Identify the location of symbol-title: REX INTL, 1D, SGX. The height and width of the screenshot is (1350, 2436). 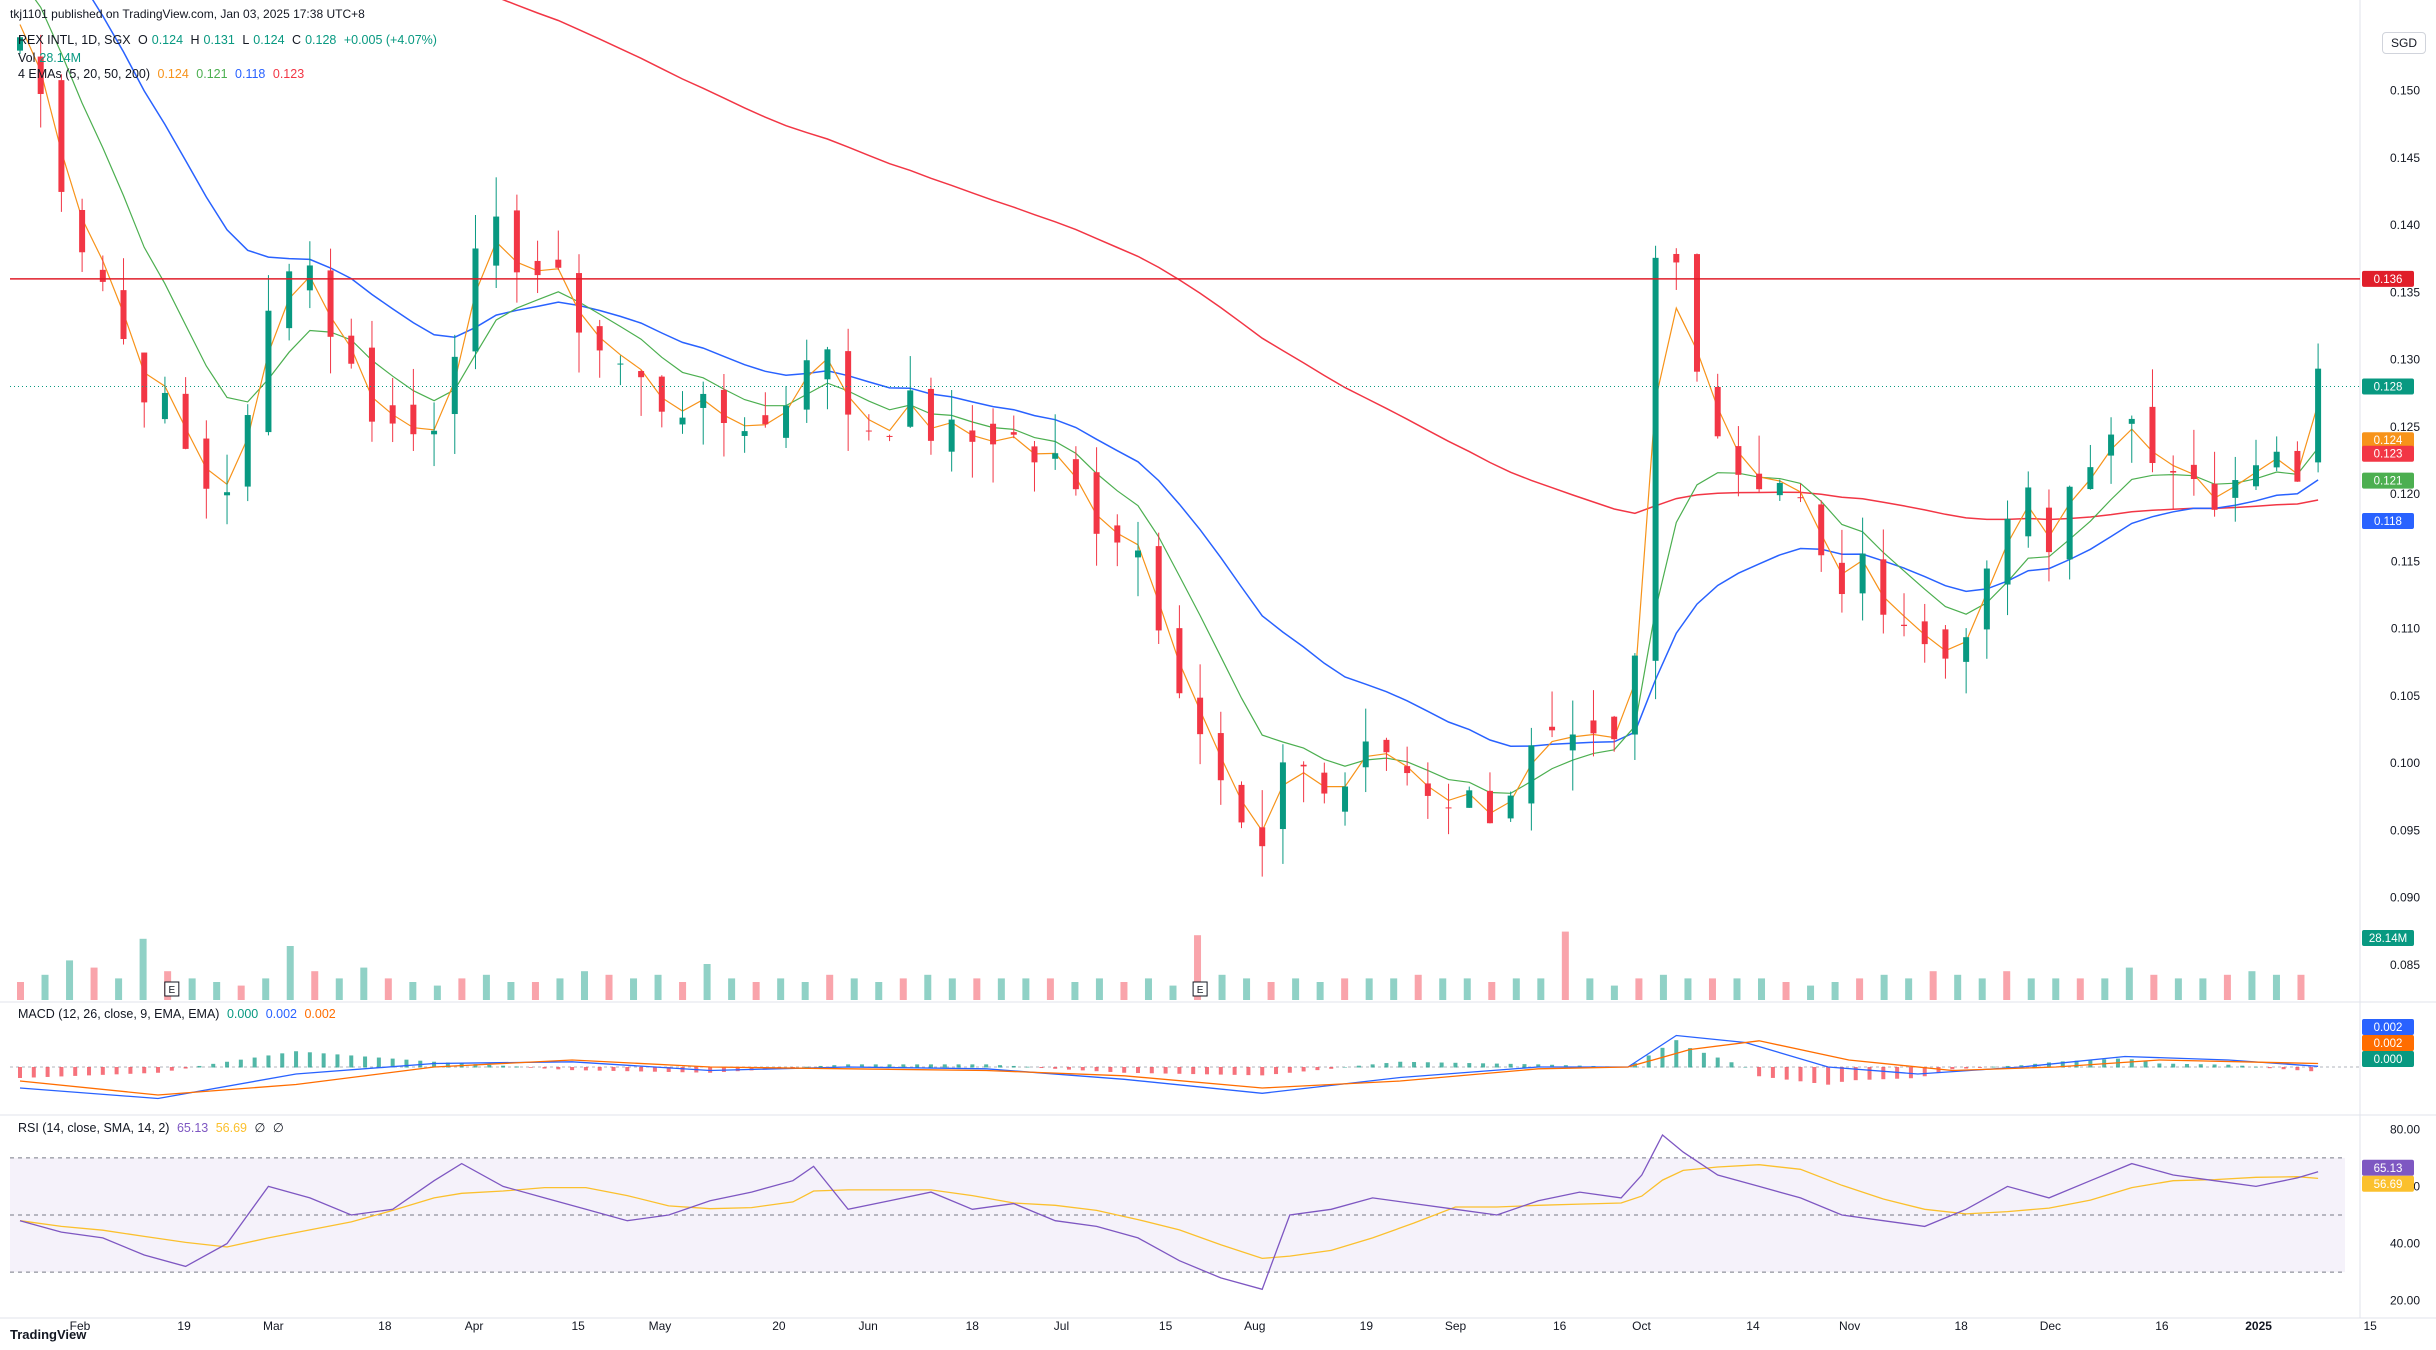
(74, 40).